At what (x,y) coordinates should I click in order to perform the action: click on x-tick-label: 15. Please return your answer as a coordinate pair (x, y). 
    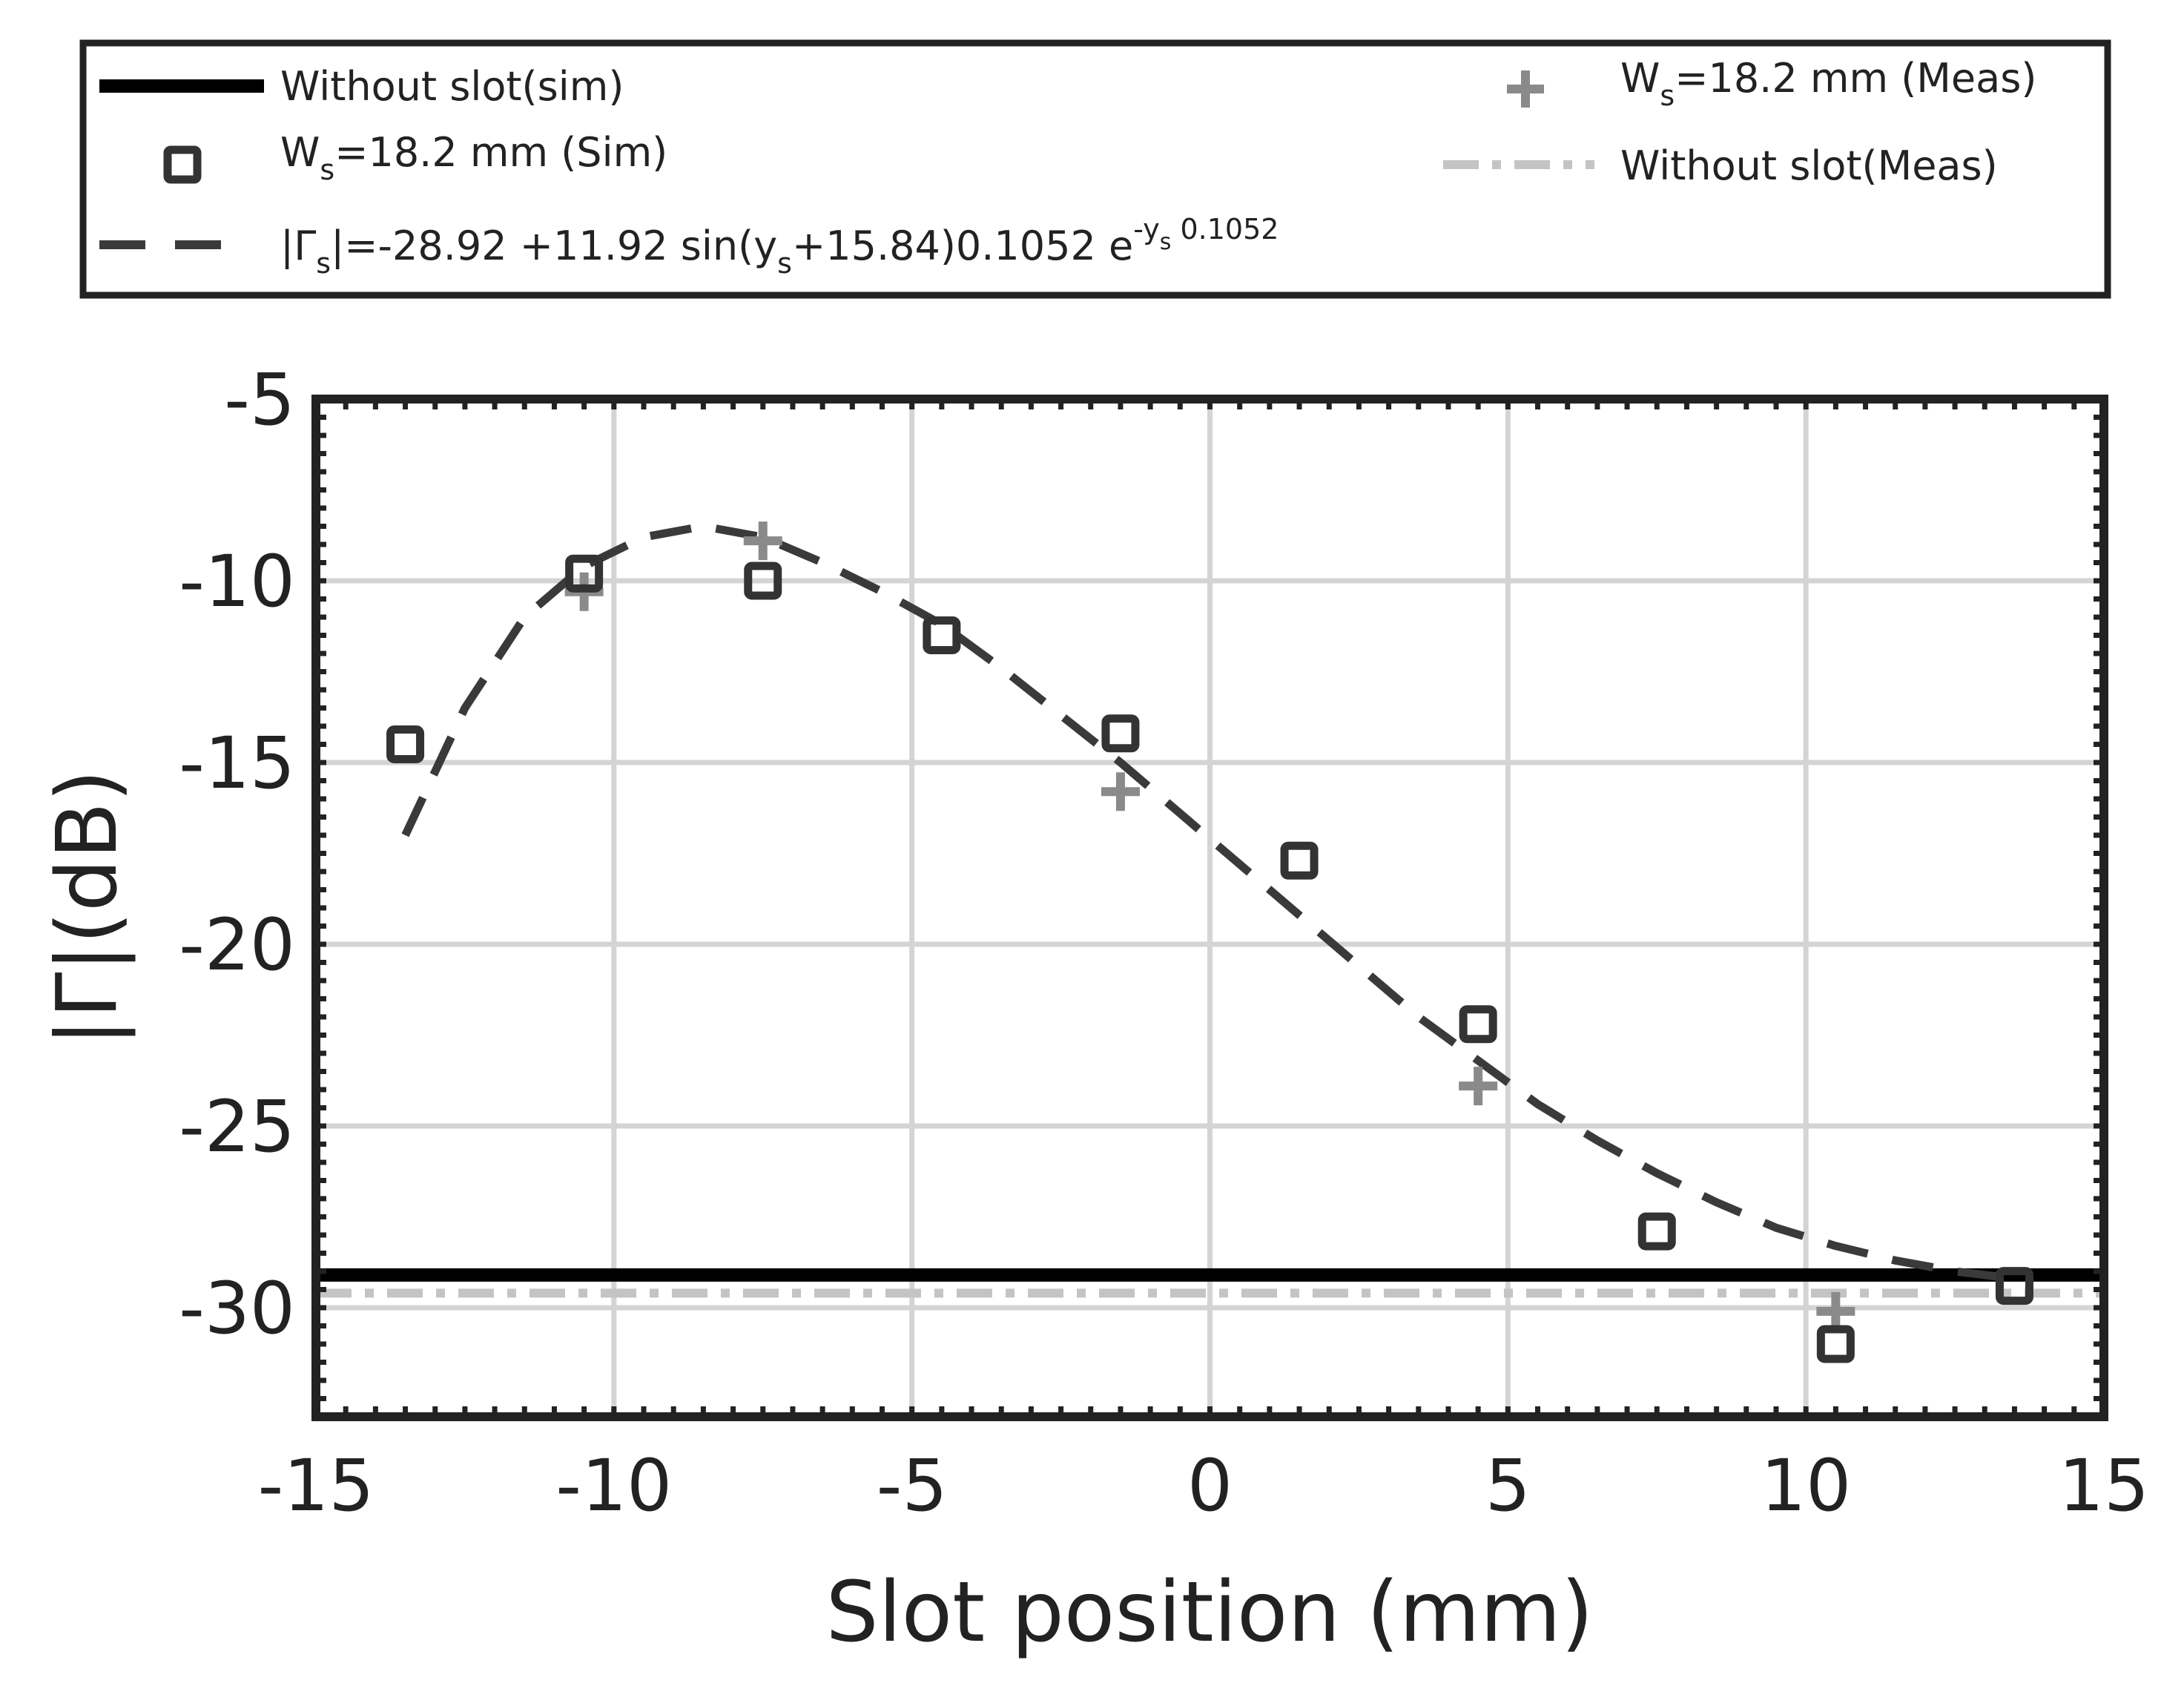
    Looking at the image, I should click on (2104, 1485).